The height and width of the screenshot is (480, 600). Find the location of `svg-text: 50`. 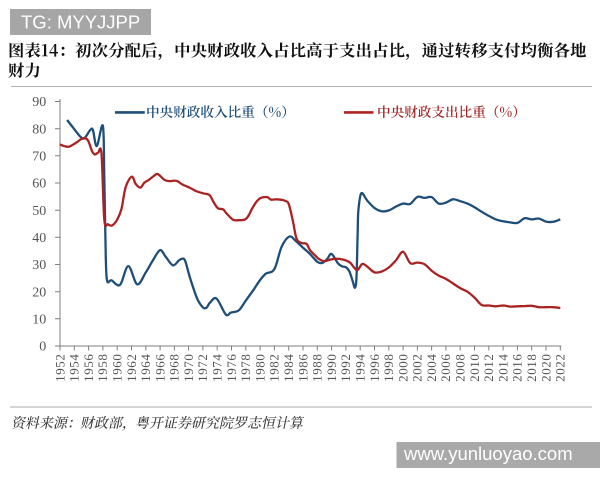

svg-text: 50 is located at coordinates (39, 211).